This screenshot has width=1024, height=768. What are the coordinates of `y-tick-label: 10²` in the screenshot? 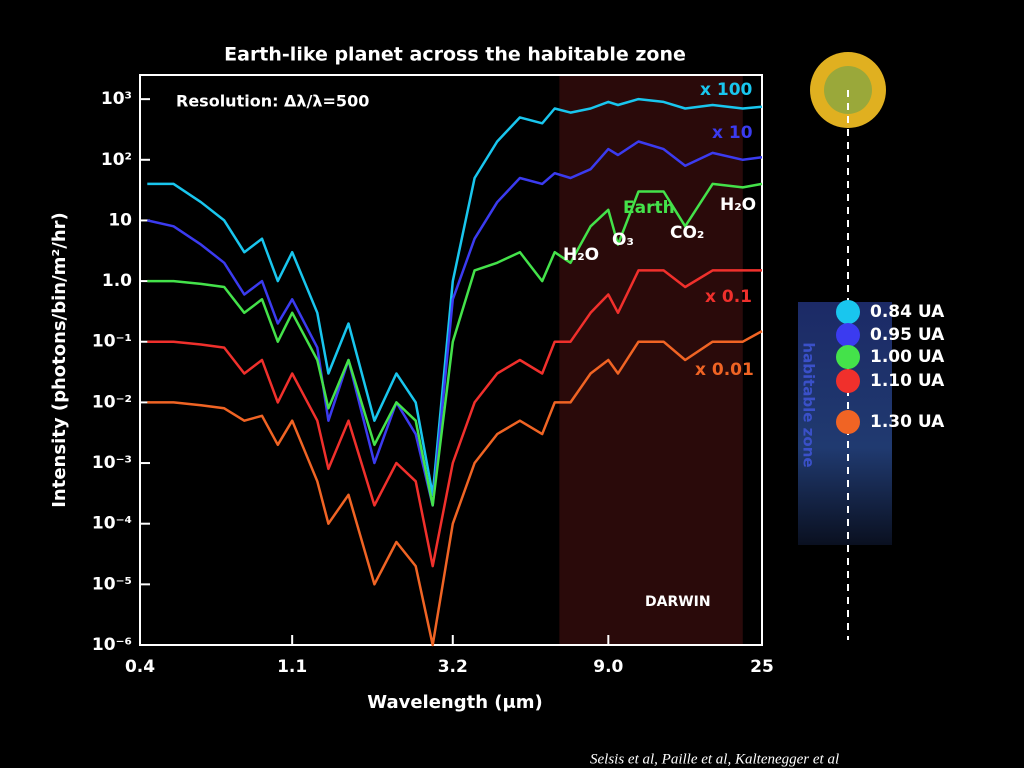 It's located at (116, 160).